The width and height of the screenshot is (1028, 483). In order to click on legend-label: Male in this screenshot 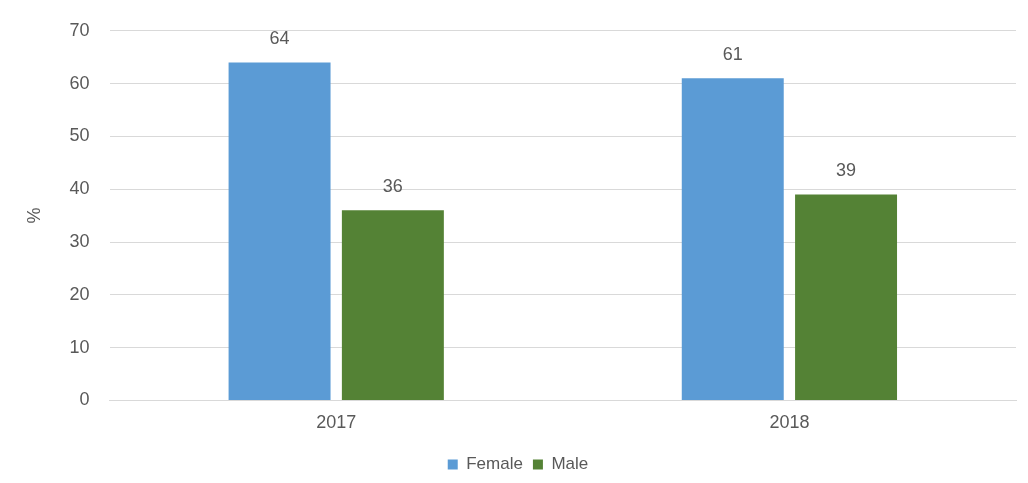, I will do `click(570, 464)`.